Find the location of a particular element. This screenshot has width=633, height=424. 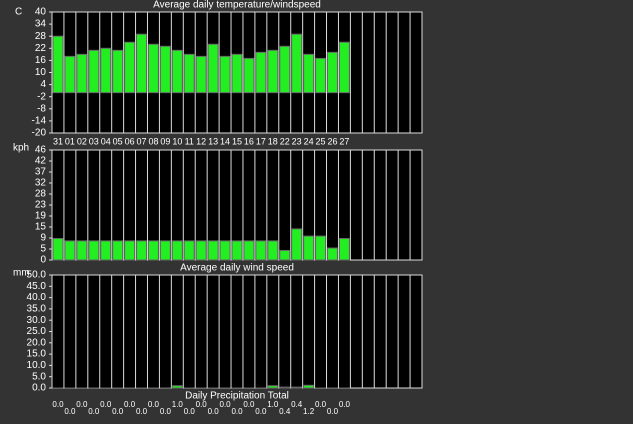

y-tick-label: -20 is located at coordinates (39, 133).